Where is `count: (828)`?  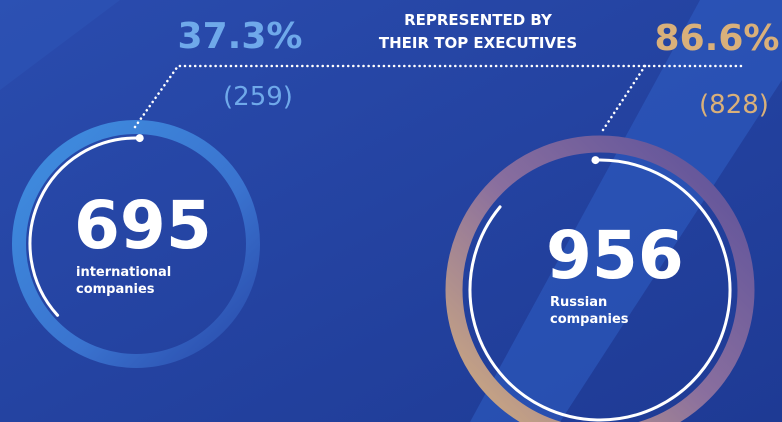
count: (828) is located at coordinates (734, 105).